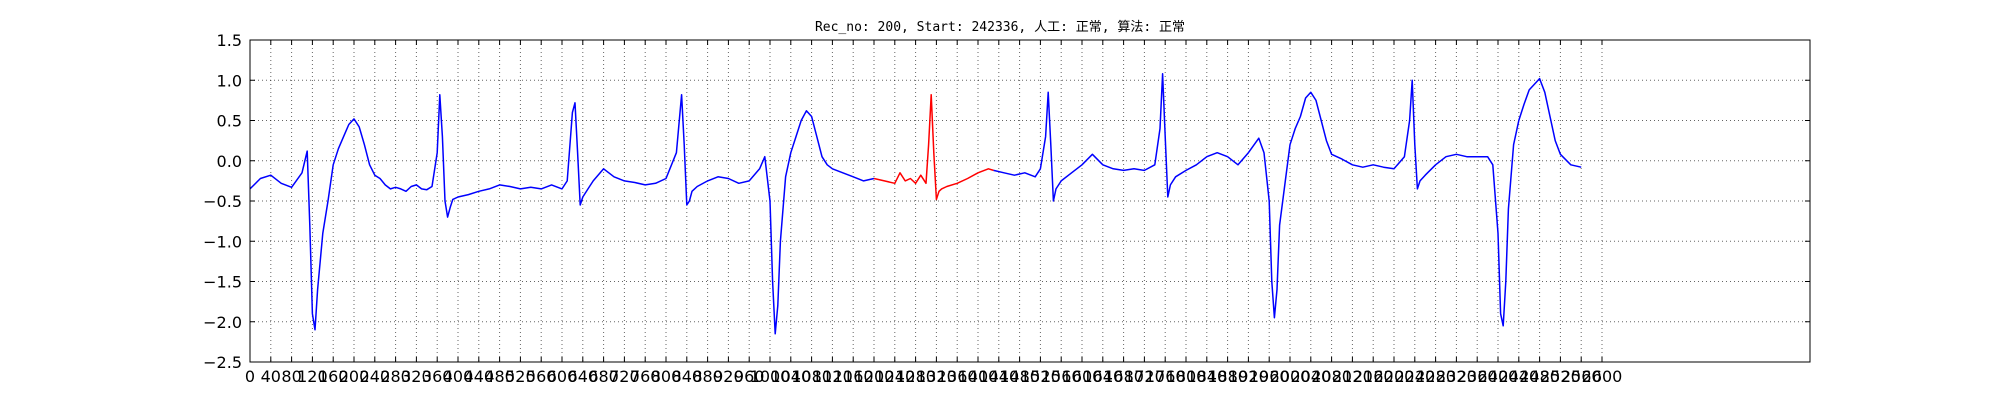 This screenshot has height=400, width=2000. Describe the element at coordinates (1144, 376) in the screenshot. I see `x-tick-label: 1720` at that location.